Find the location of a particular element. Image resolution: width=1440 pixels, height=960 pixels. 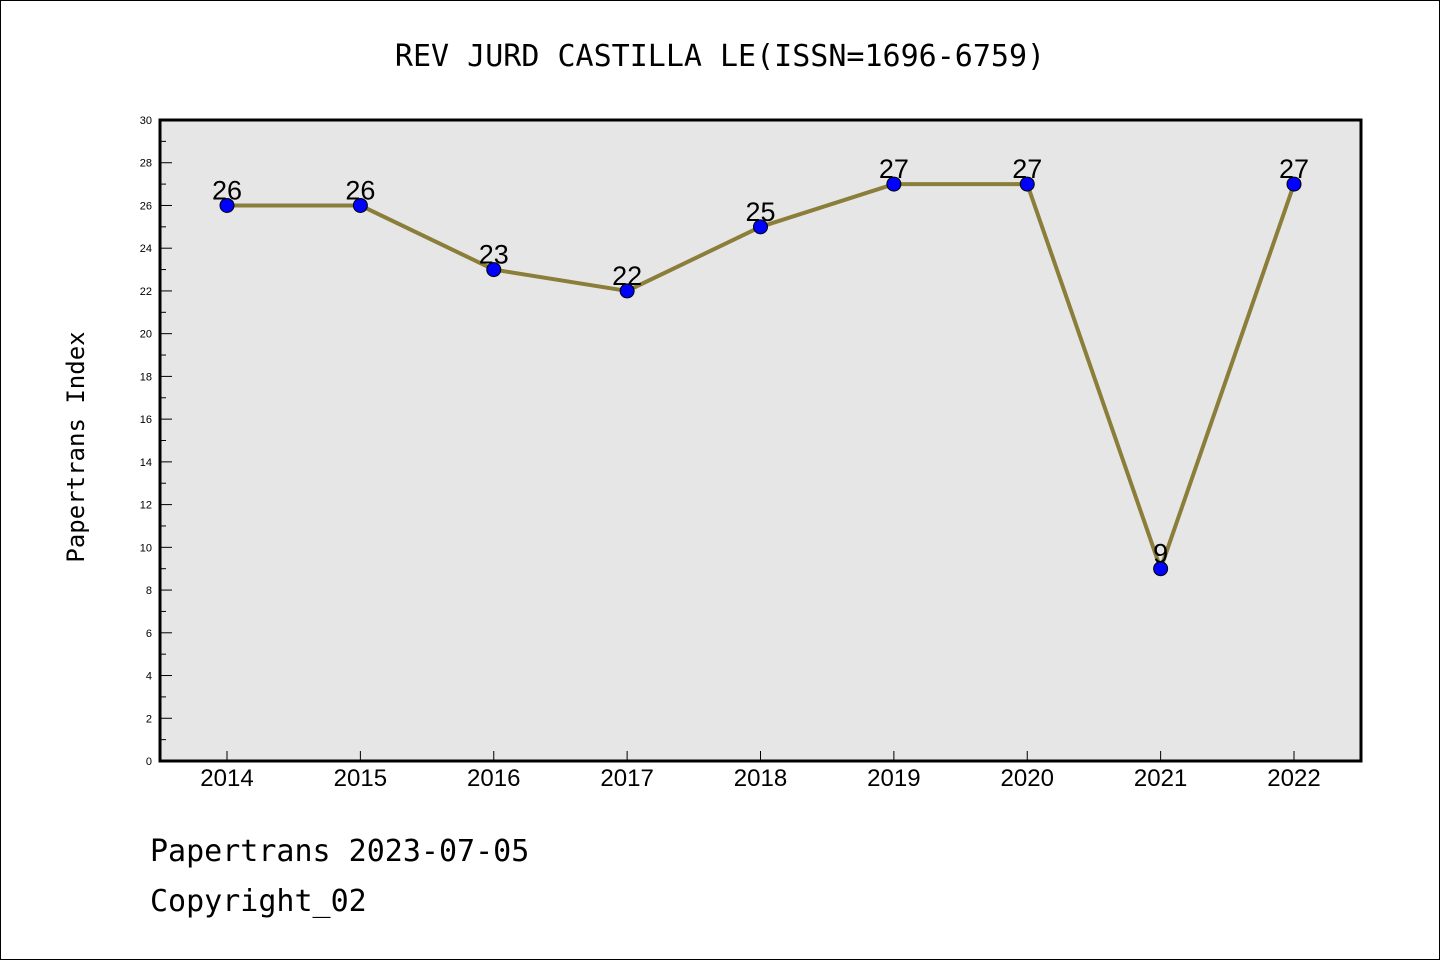

y-tick-label: 26 is located at coordinates (146, 206).